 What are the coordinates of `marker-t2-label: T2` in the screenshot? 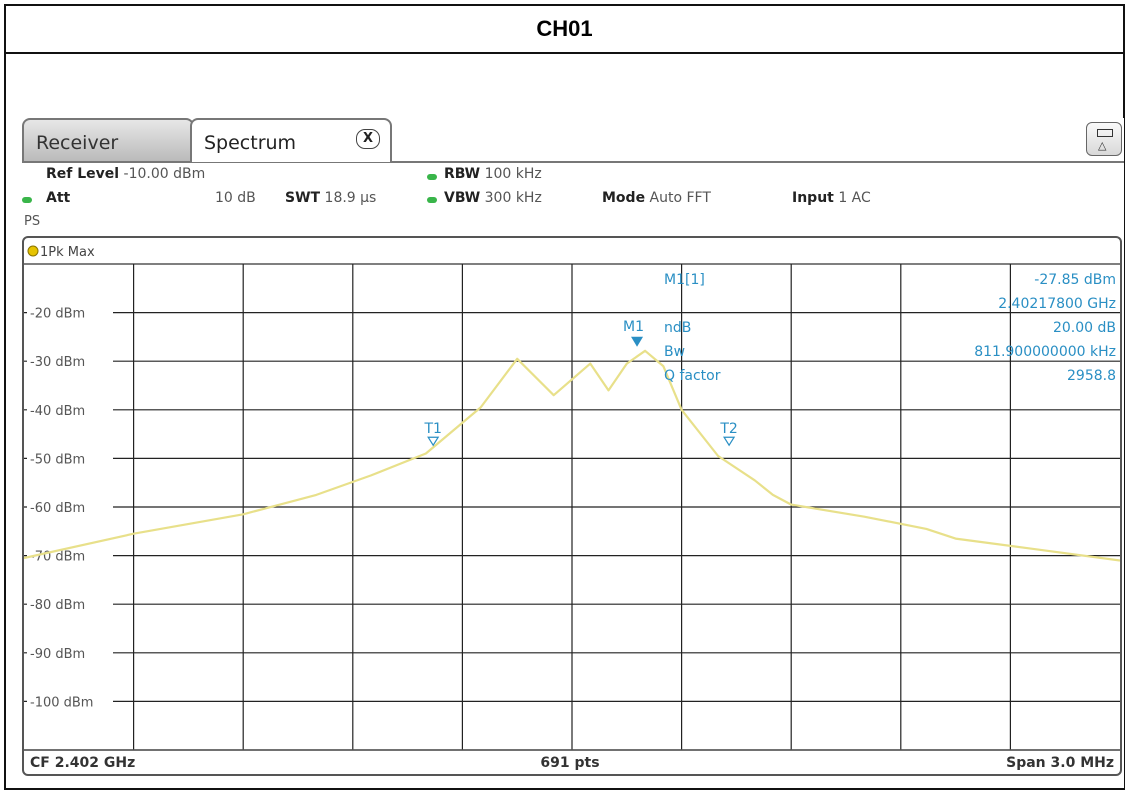 It's located at (728, 429).